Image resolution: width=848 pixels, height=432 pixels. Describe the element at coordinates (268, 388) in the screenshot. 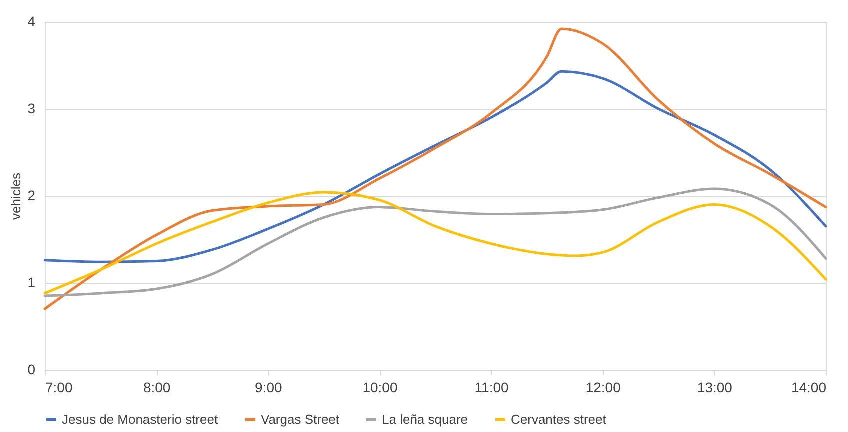

I see `x-tick-label: 9:00` at that location.